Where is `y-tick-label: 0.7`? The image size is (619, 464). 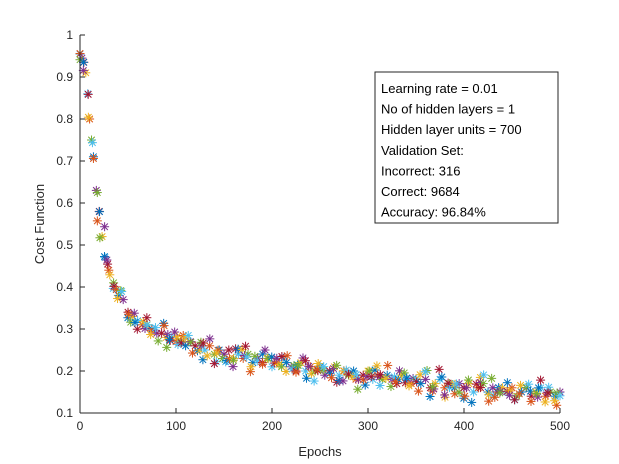
y-tick-label: 0.7 is located at coordinates (64, 161).